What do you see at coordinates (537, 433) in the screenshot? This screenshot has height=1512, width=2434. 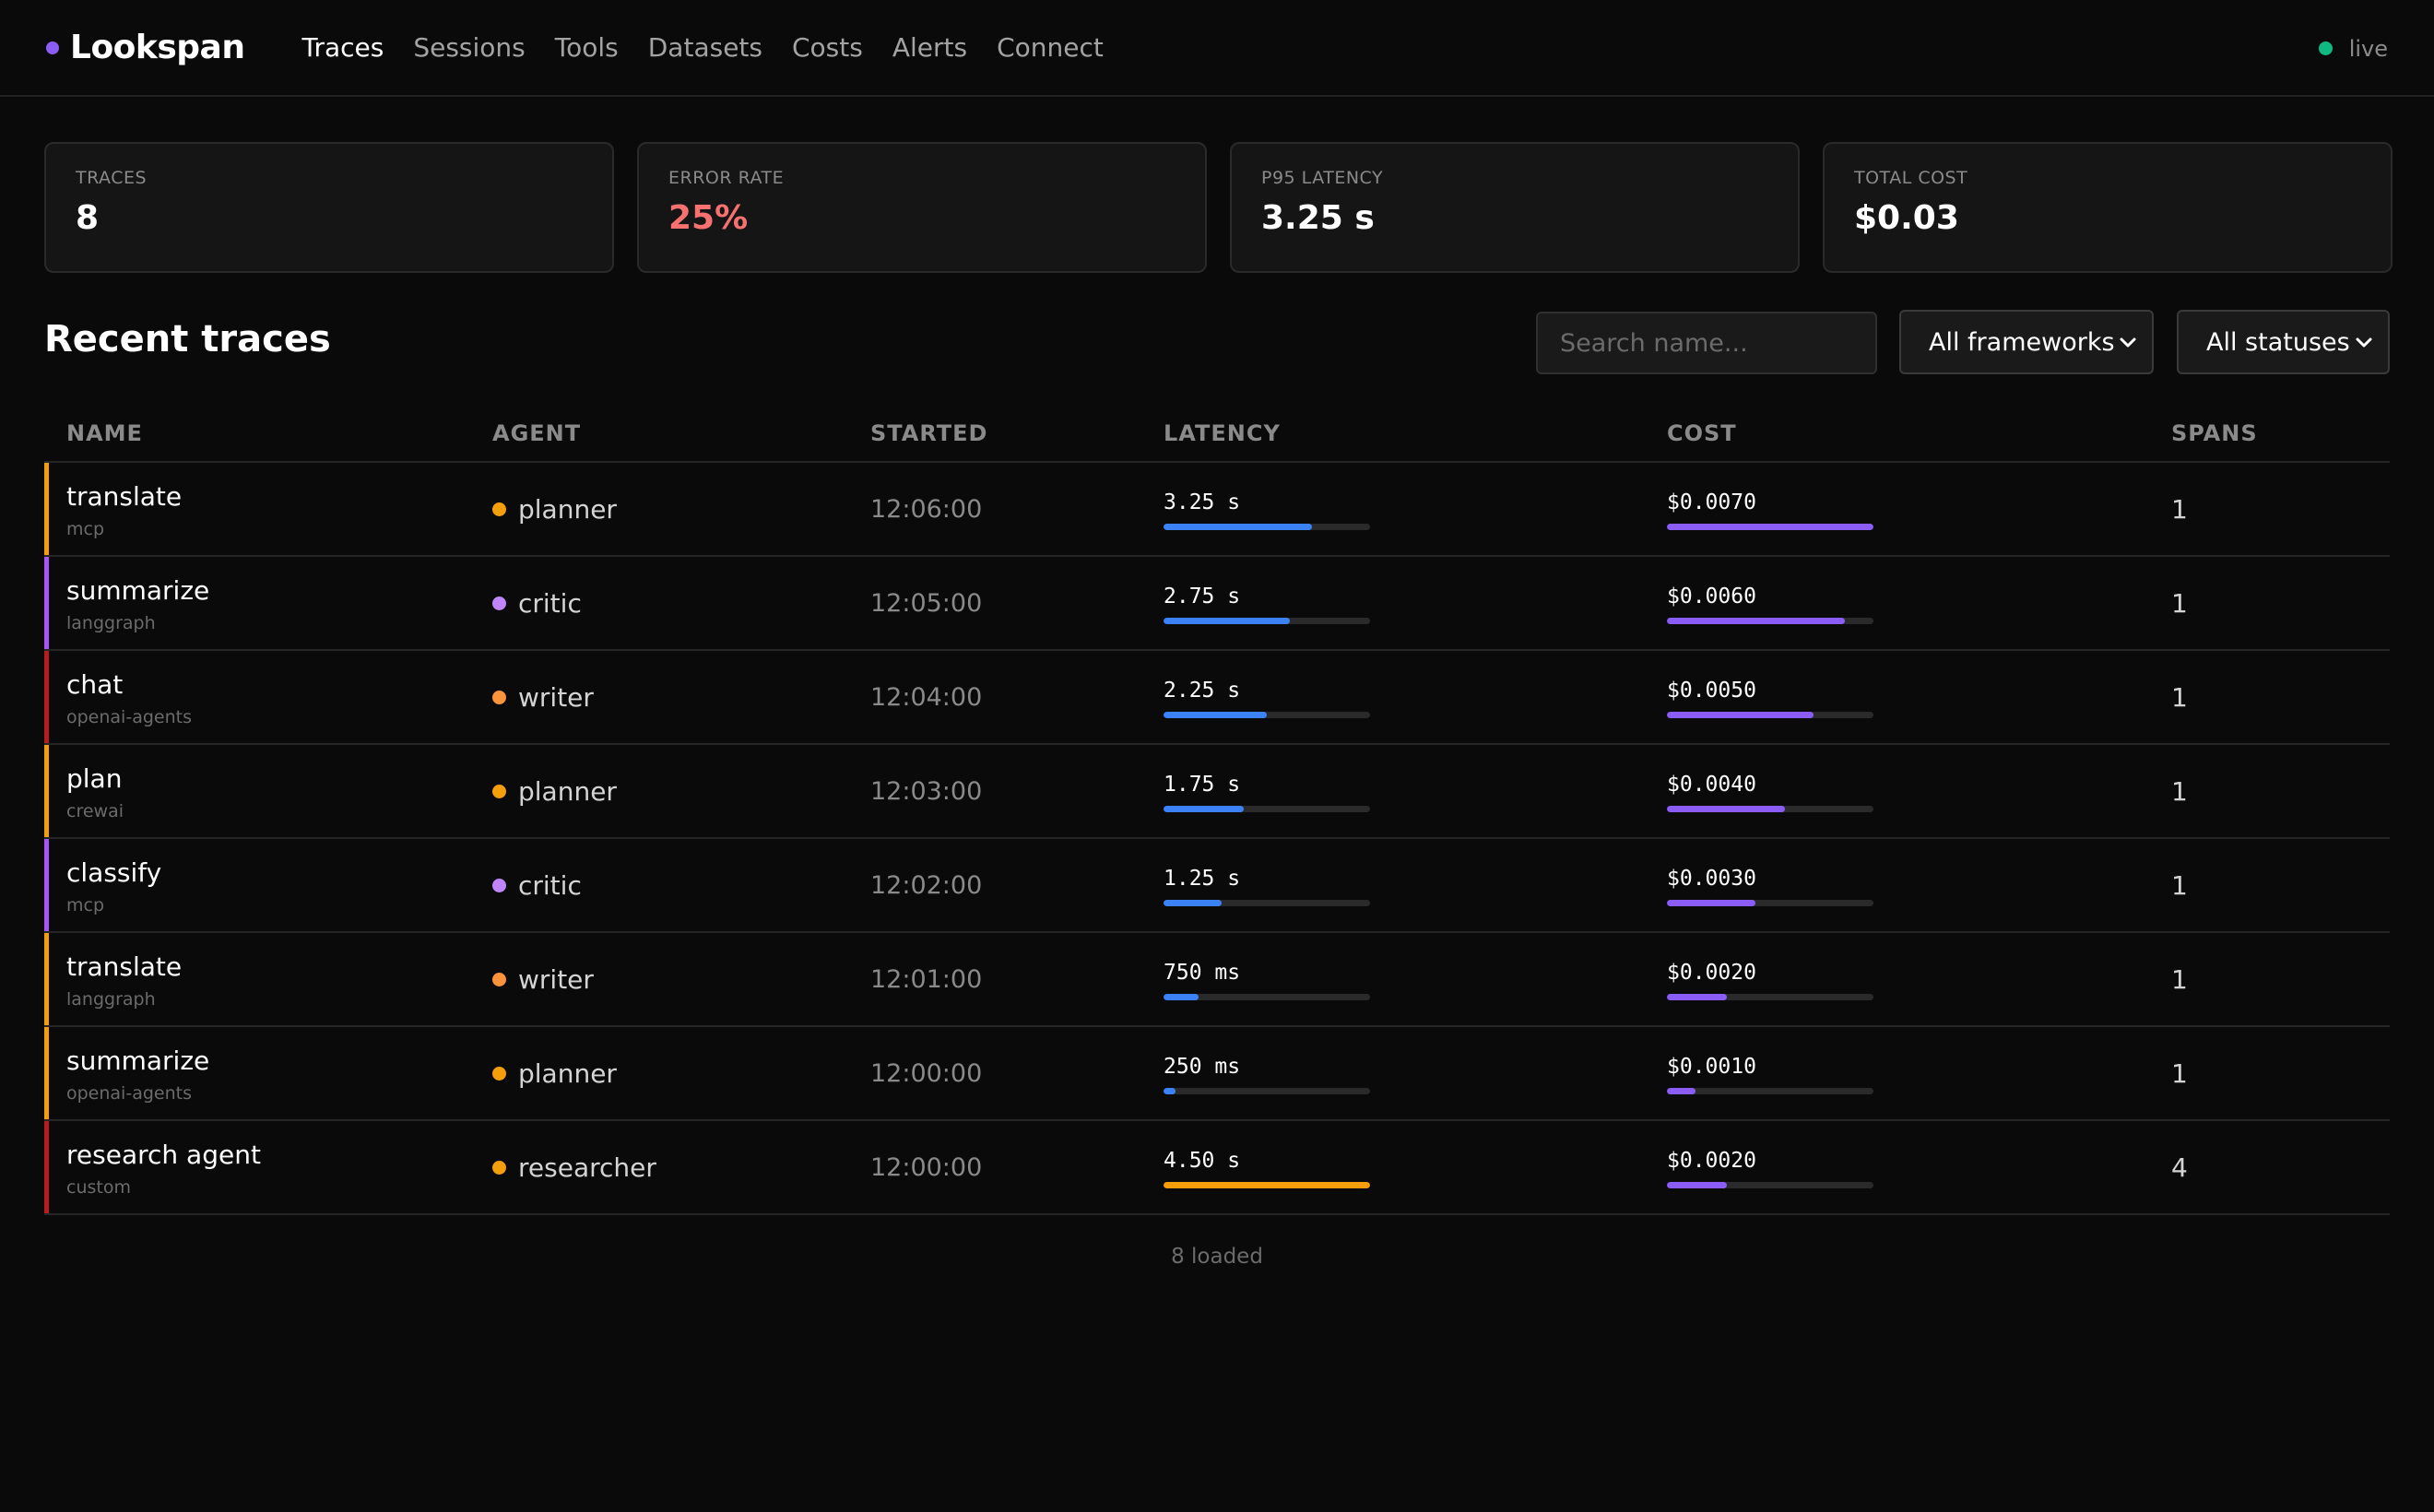 I see `column-header-agent: AGENT` at bounding box center [537, 433].